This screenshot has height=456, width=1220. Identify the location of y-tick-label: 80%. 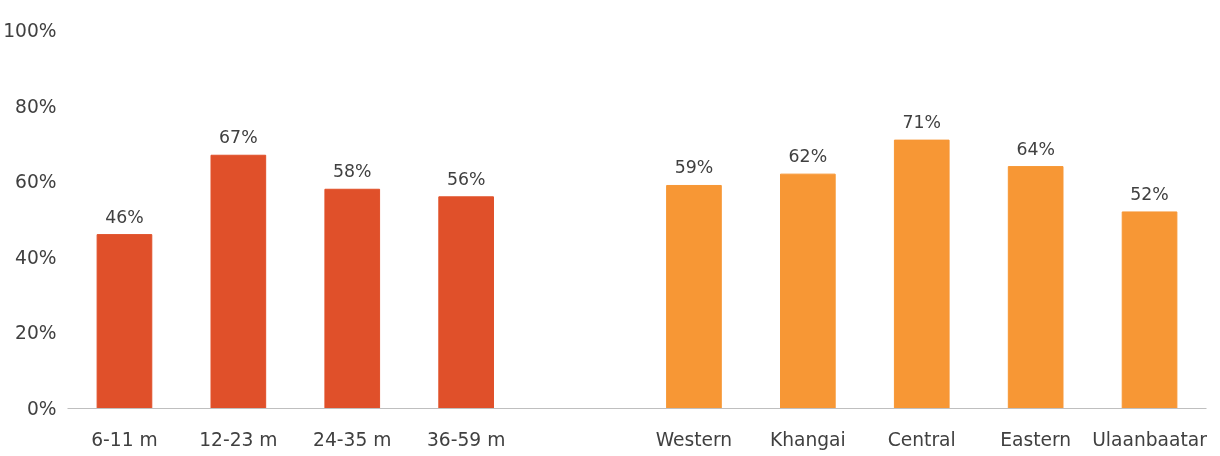
(36, 106).